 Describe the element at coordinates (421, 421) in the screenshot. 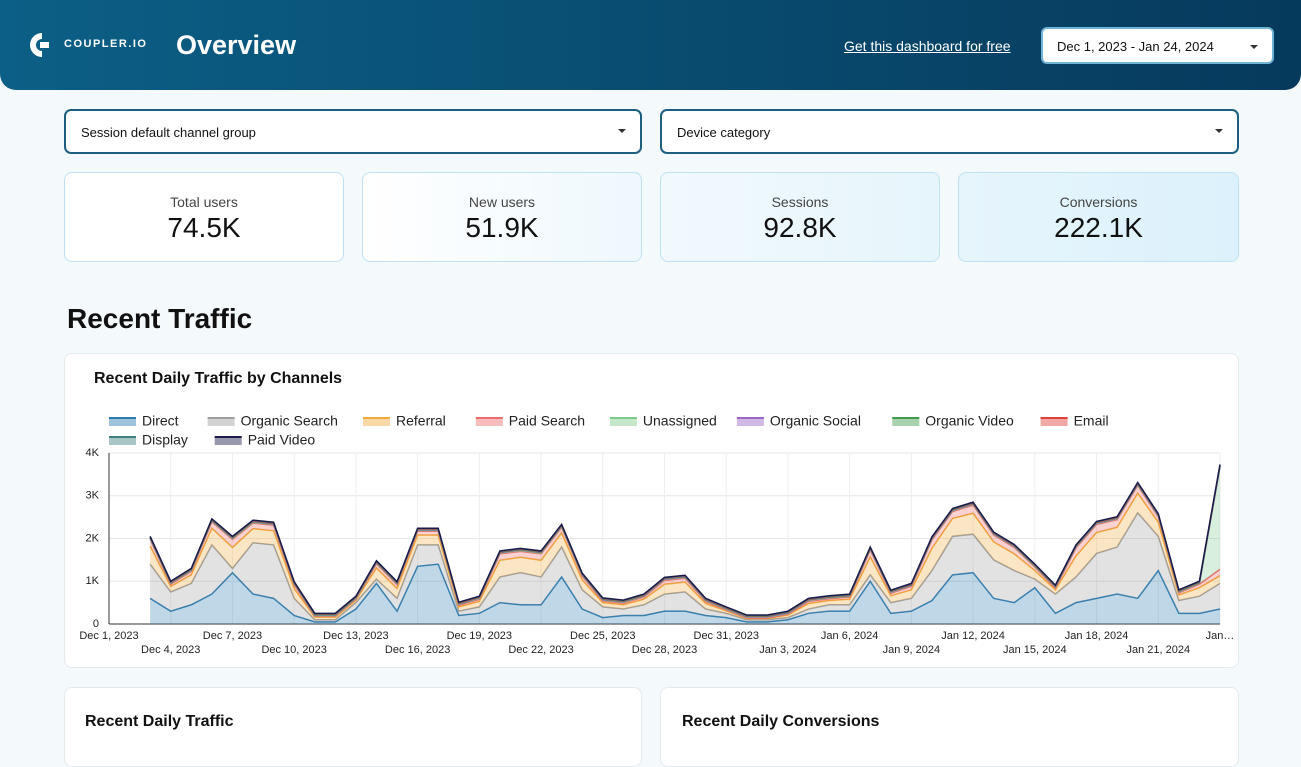

I see `legend-label: Referral` at that location.